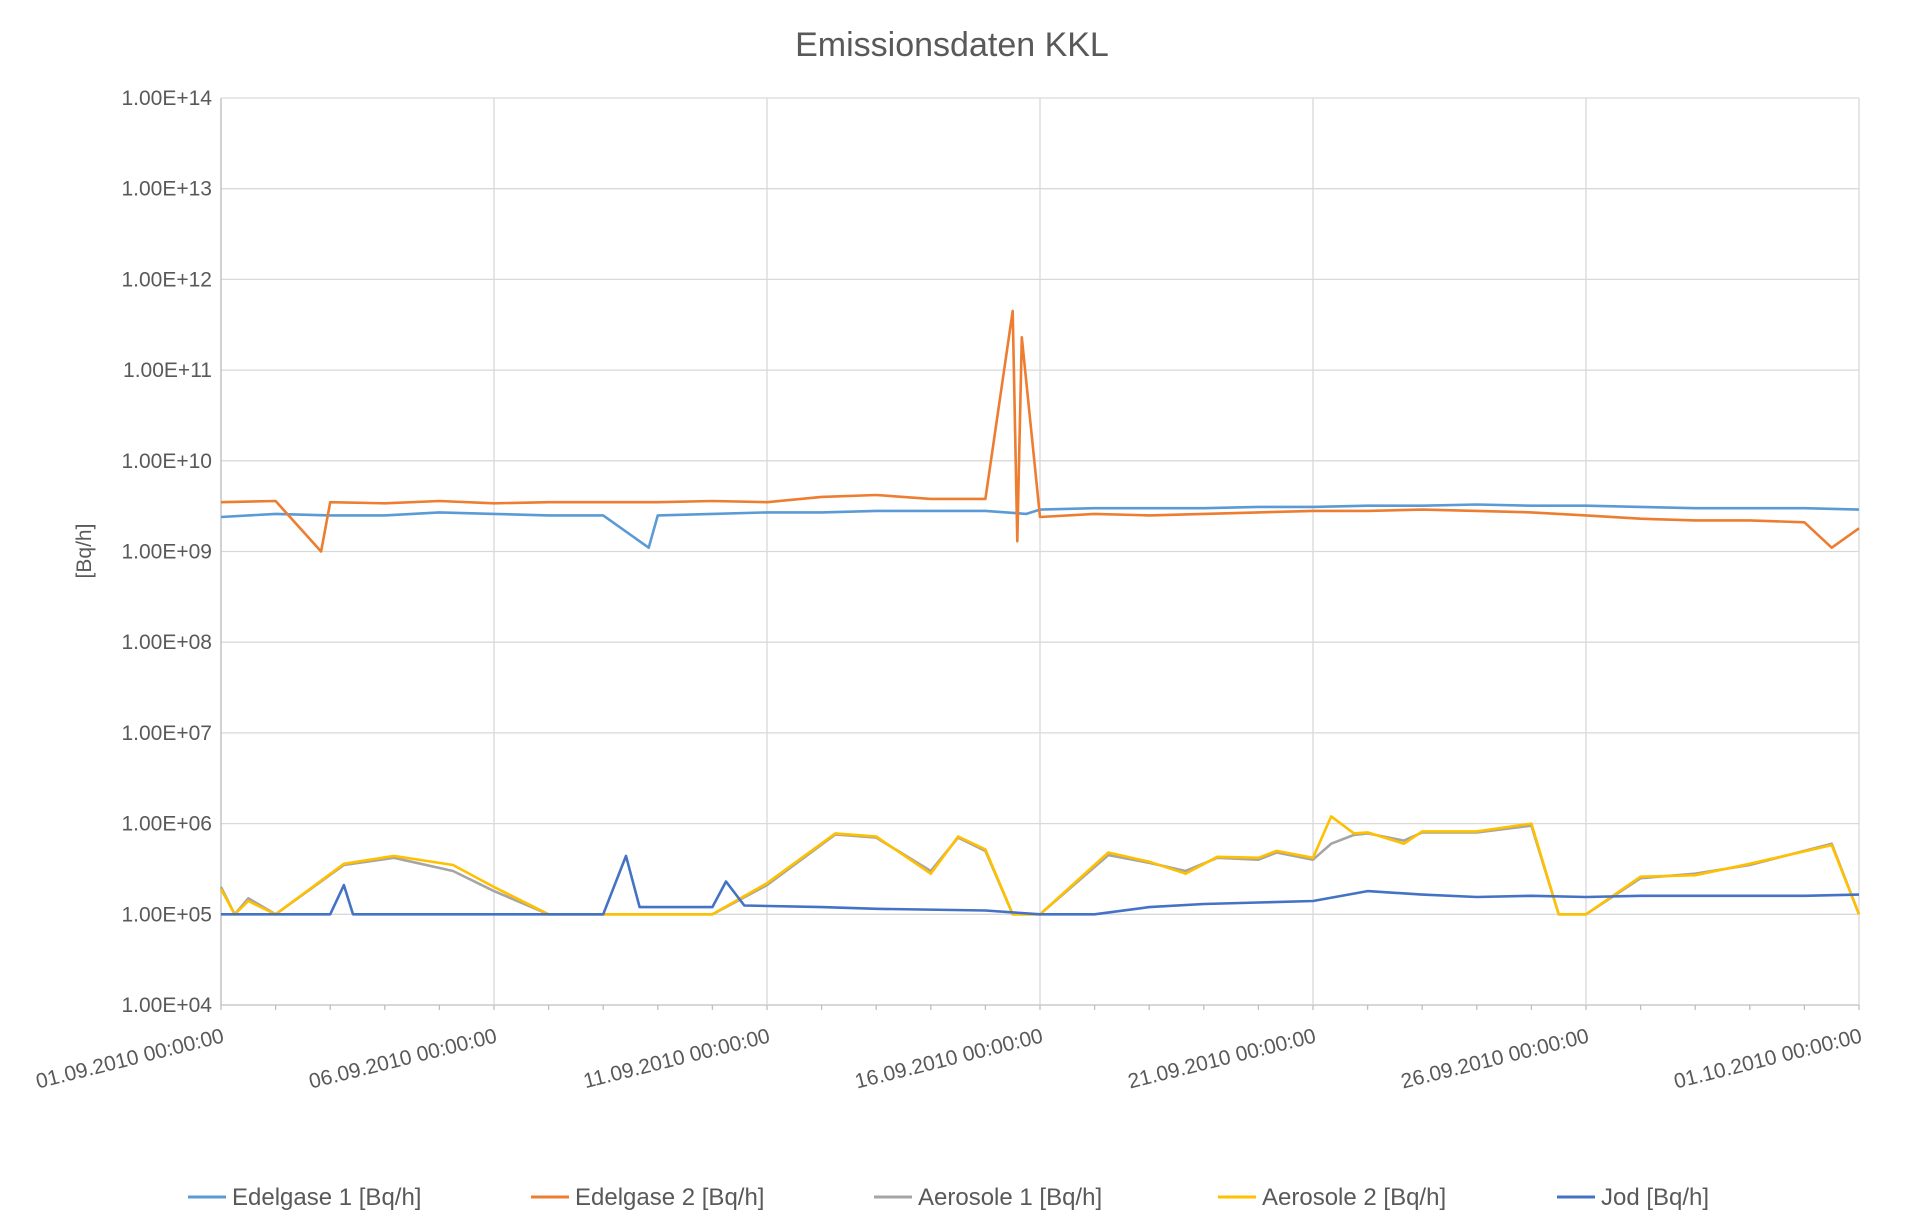  What do you see at coordinates (166, 552) in the screenshot?
I see `y-tick-label: 1.00E+09` at bounding box center [166, 552].